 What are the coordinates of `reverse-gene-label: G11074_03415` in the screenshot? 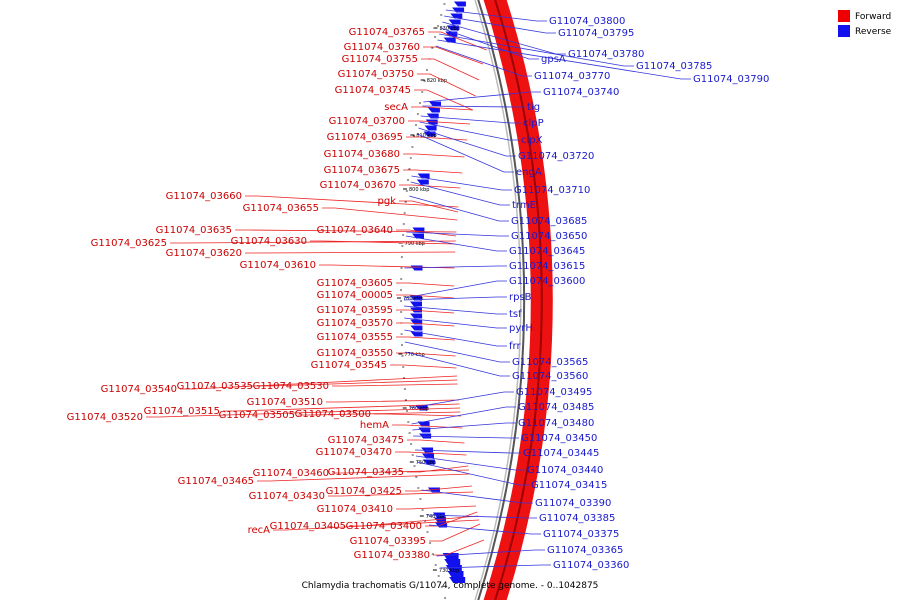 It's located at (569, 485).